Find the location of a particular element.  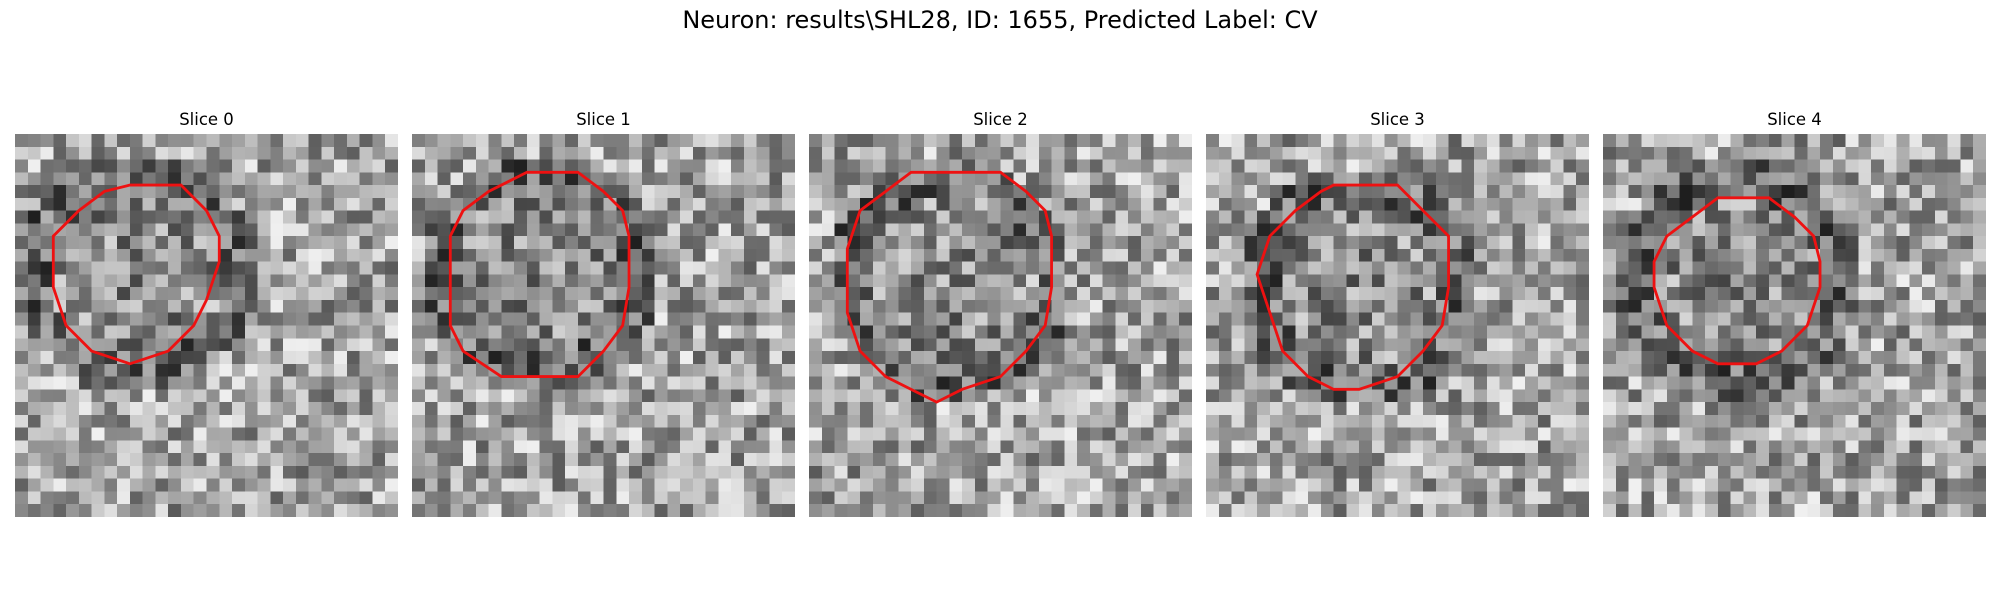

slice-panel-4: Slice 4 is located at coordinates (1794, 312).